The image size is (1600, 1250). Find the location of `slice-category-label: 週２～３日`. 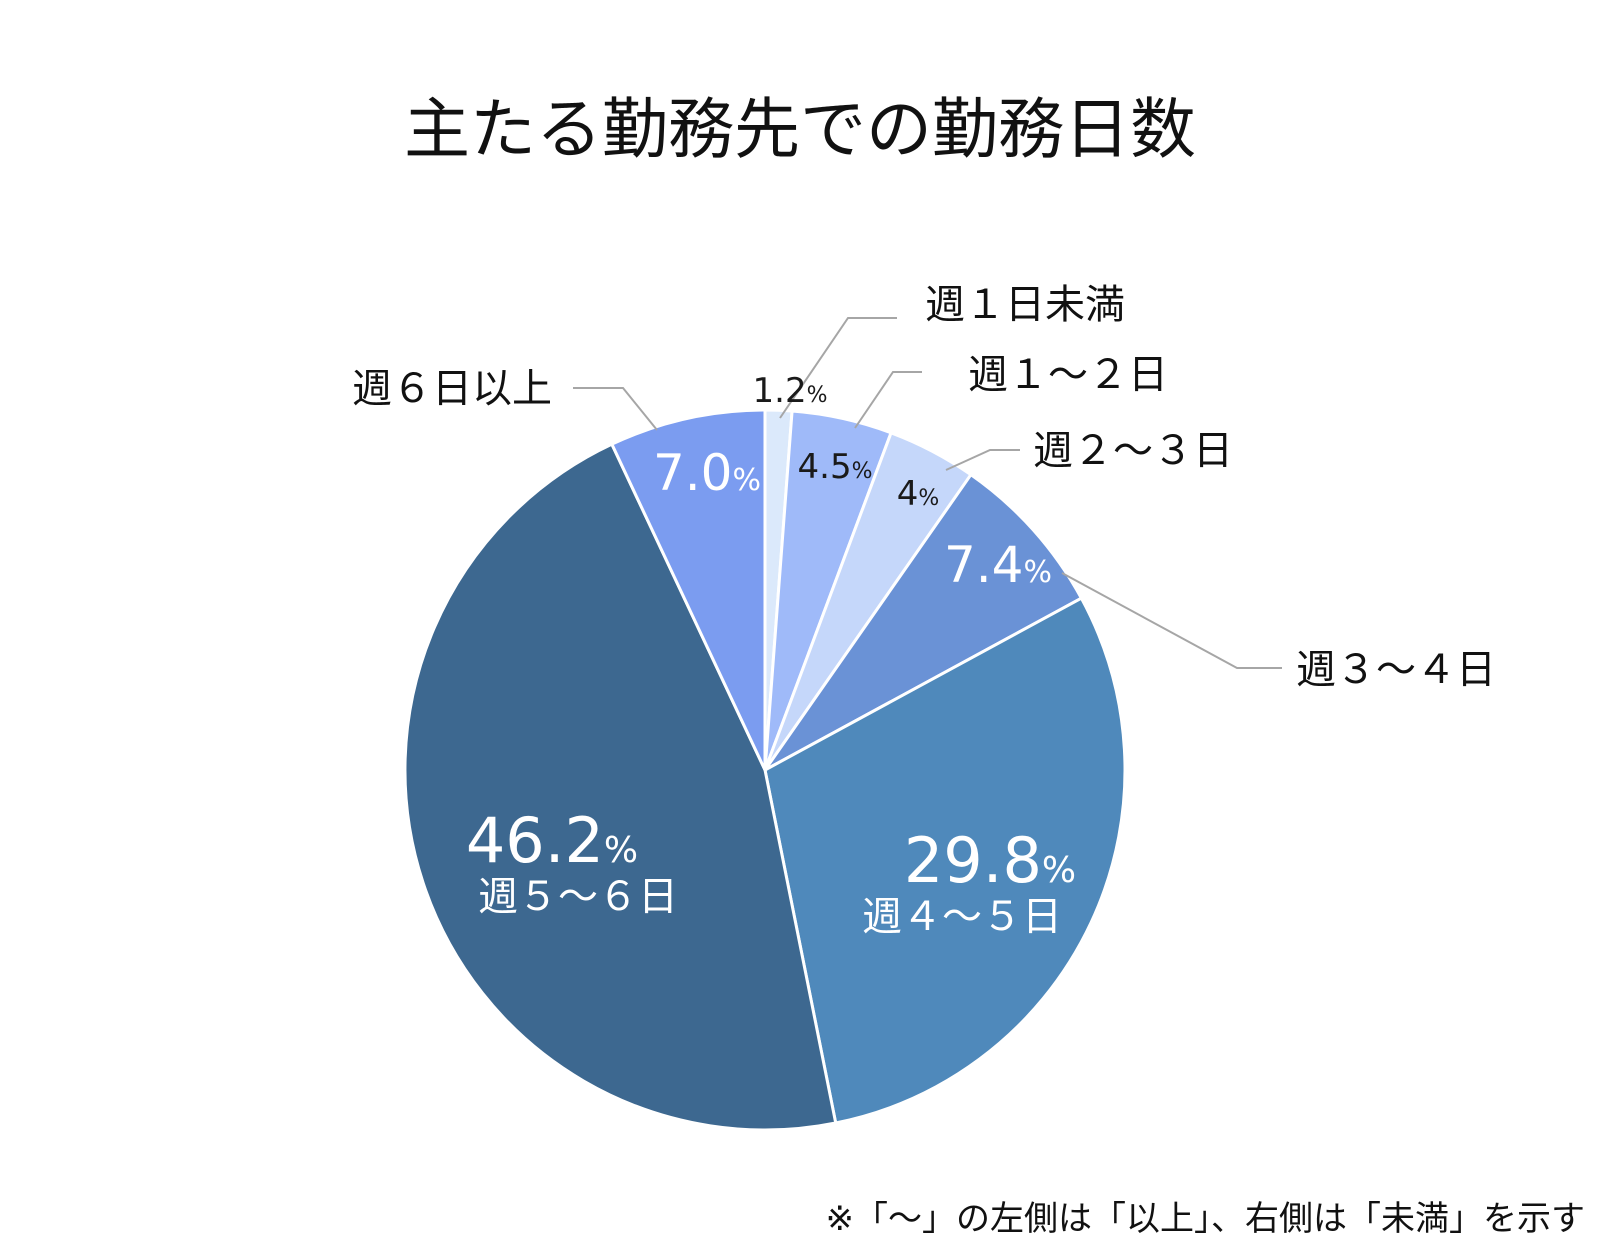

slice-category-label: 週２～３日 is located at coordinates (1133, 451).